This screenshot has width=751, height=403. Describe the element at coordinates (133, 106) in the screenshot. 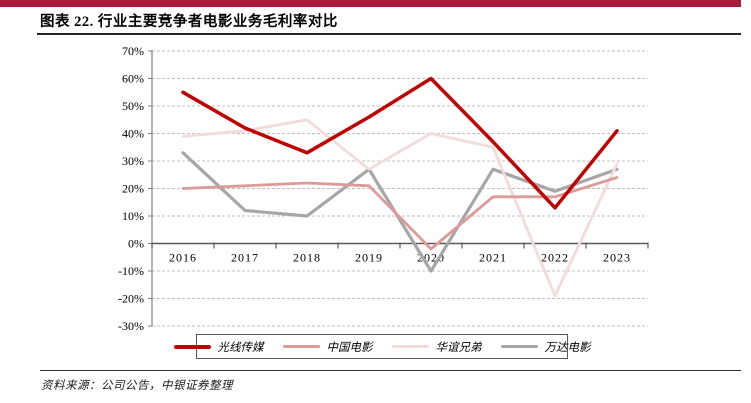

I see `y-tick-label: 50%` at that location.